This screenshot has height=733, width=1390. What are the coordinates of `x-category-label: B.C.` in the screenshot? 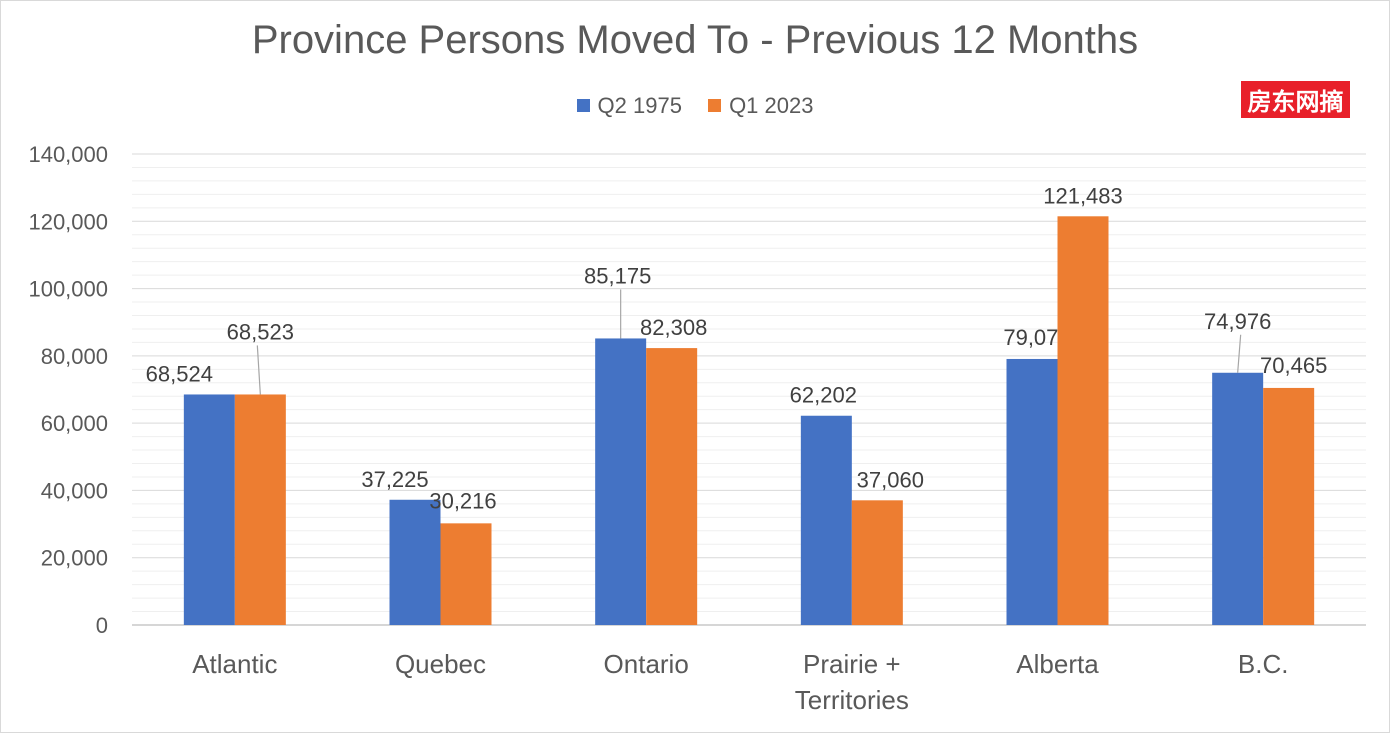 It's located at (1263, 664).